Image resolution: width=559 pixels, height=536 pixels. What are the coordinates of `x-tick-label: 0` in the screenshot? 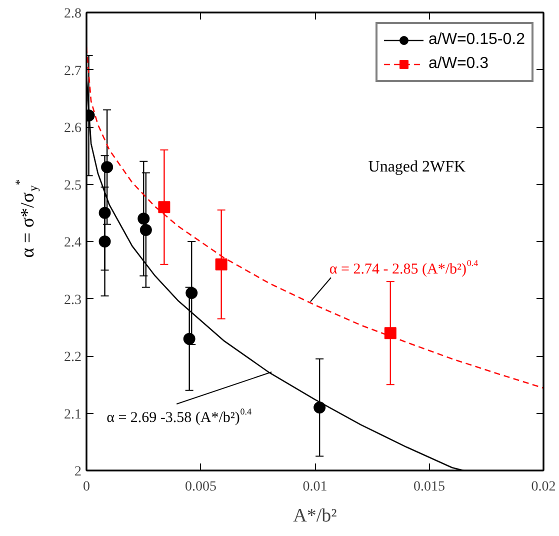 It's located at (86, 487).